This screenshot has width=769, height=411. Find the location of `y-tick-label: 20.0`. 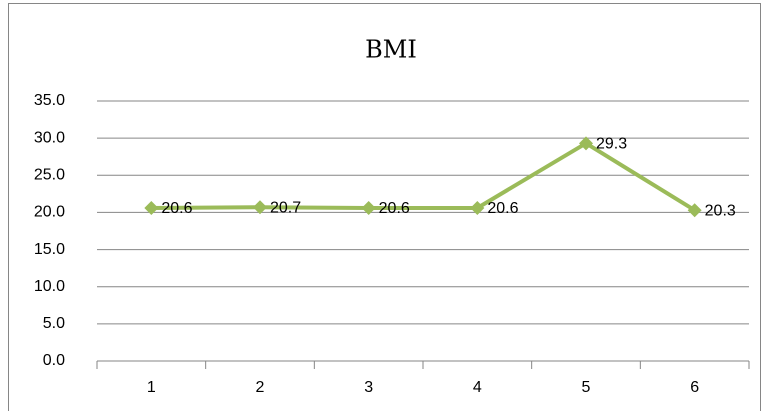

y-tick-label: 20.0 is located at coordinates (49, 212).